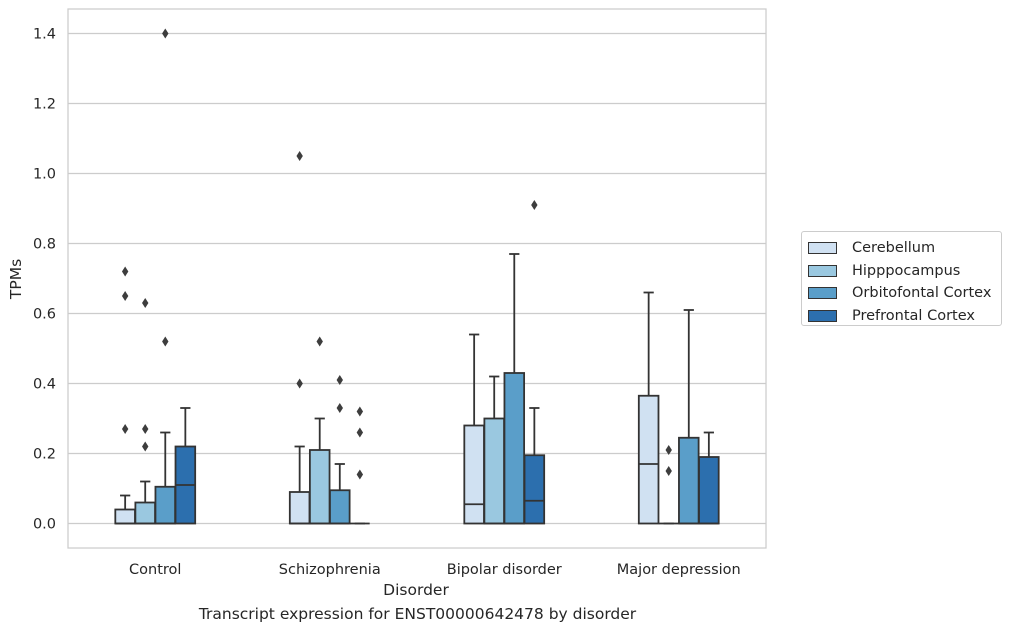 The height and width of the screenshot is (634, 1014). I want to click on legend-swatch-hippocampus, so click(822, 270).